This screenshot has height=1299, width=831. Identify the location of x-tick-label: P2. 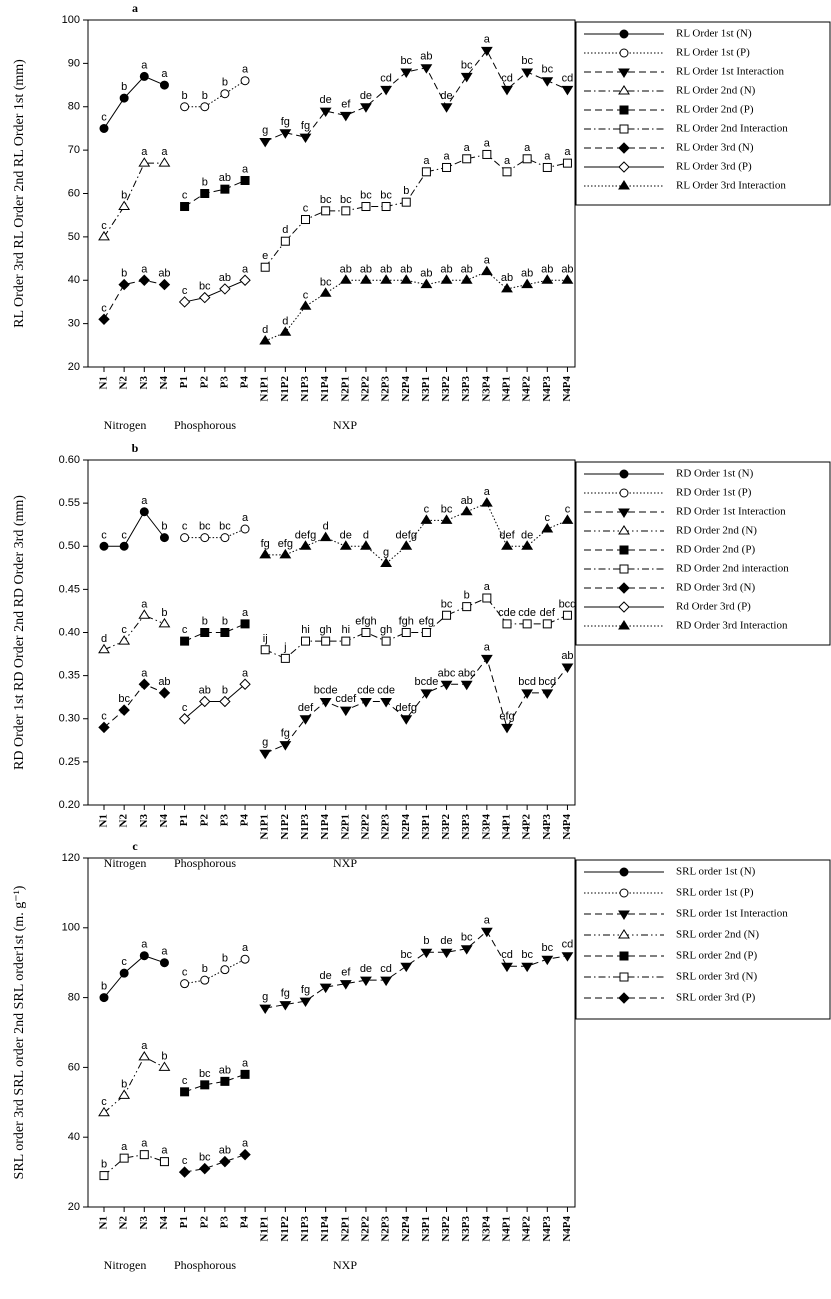
(204, 382).